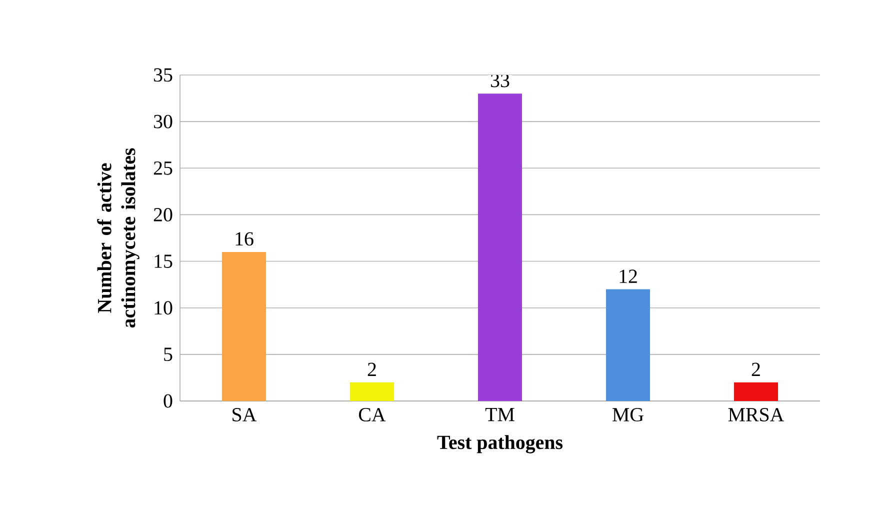  Describe the element at coordinates (163, 261) in the screenshot. I see `y-tick-label: 15` at that location.